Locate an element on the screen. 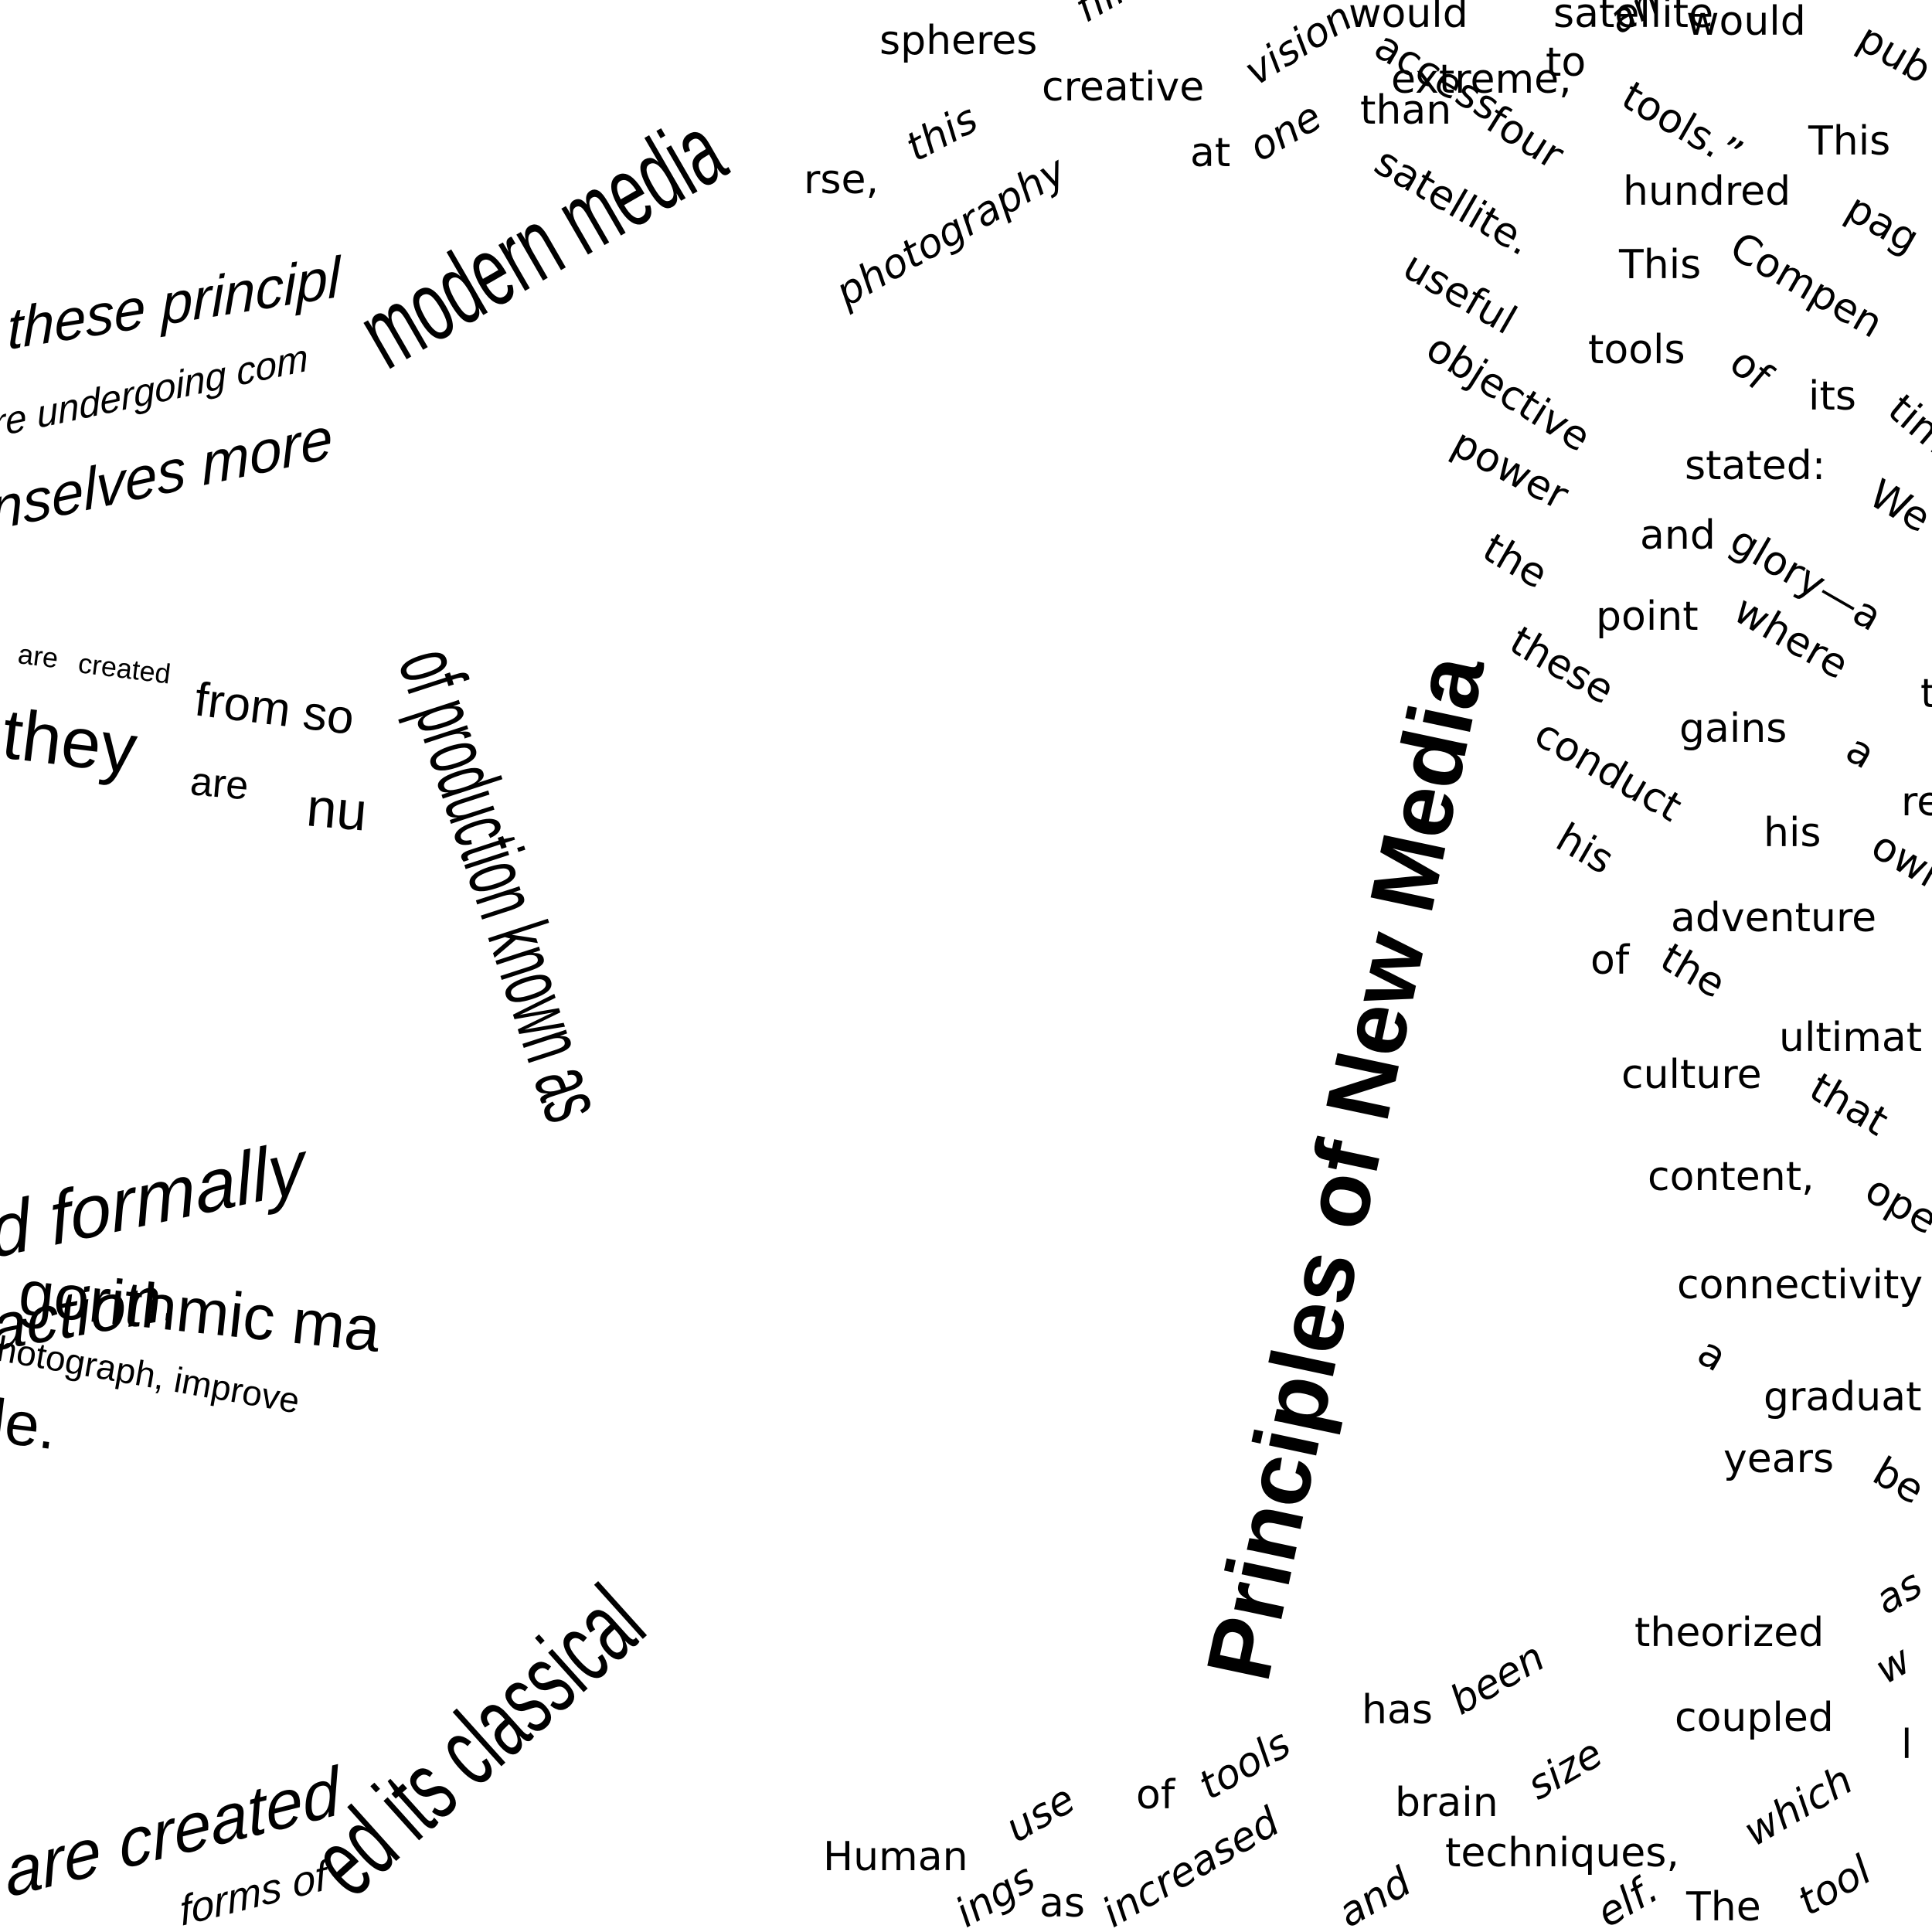  right-word: creative is located at coordinates (1123, 87).